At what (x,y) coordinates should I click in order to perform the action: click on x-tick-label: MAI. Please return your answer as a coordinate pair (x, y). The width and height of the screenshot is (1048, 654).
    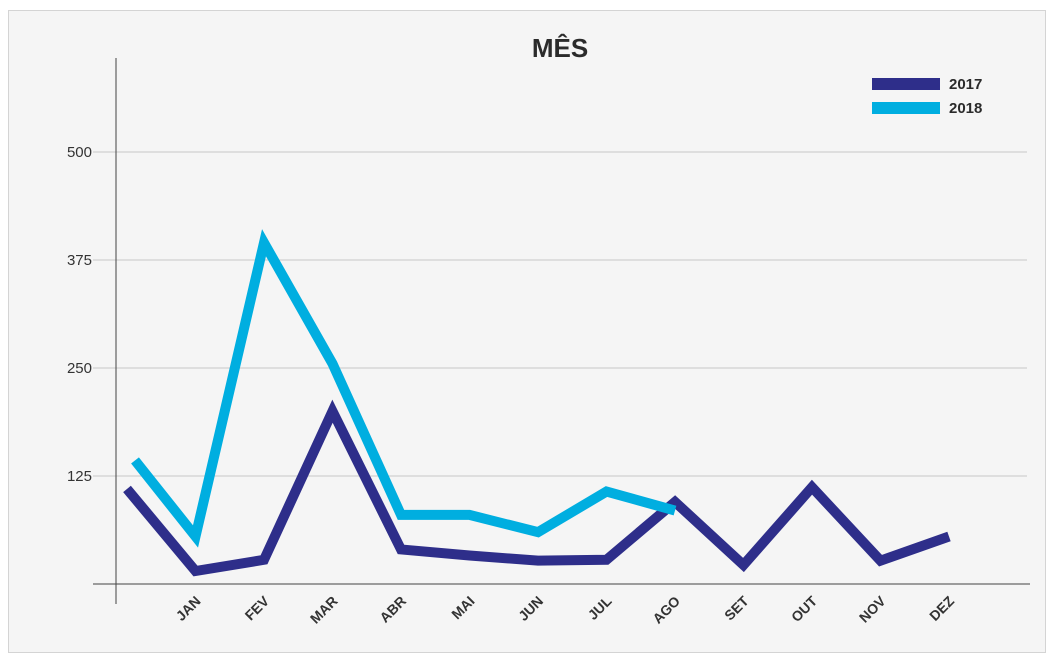
    Looking at the image, I should click on (462, 607).